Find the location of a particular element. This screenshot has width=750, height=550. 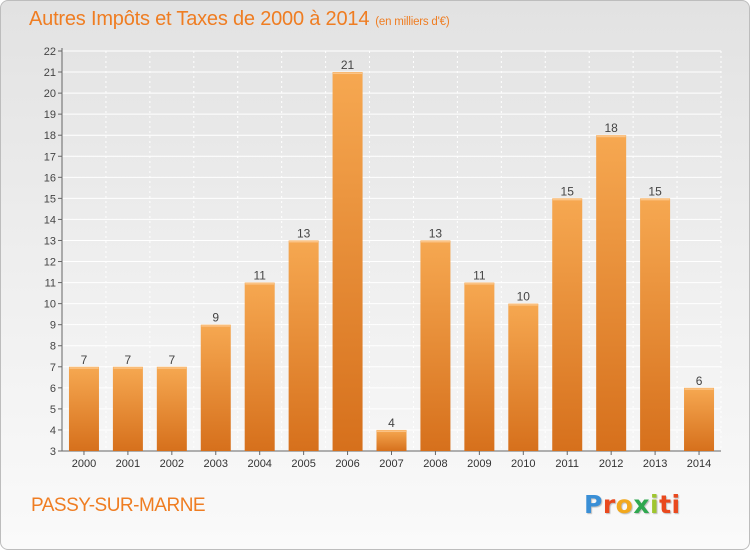

x-tick-label: 2003 is located at coordinates (216, 464).